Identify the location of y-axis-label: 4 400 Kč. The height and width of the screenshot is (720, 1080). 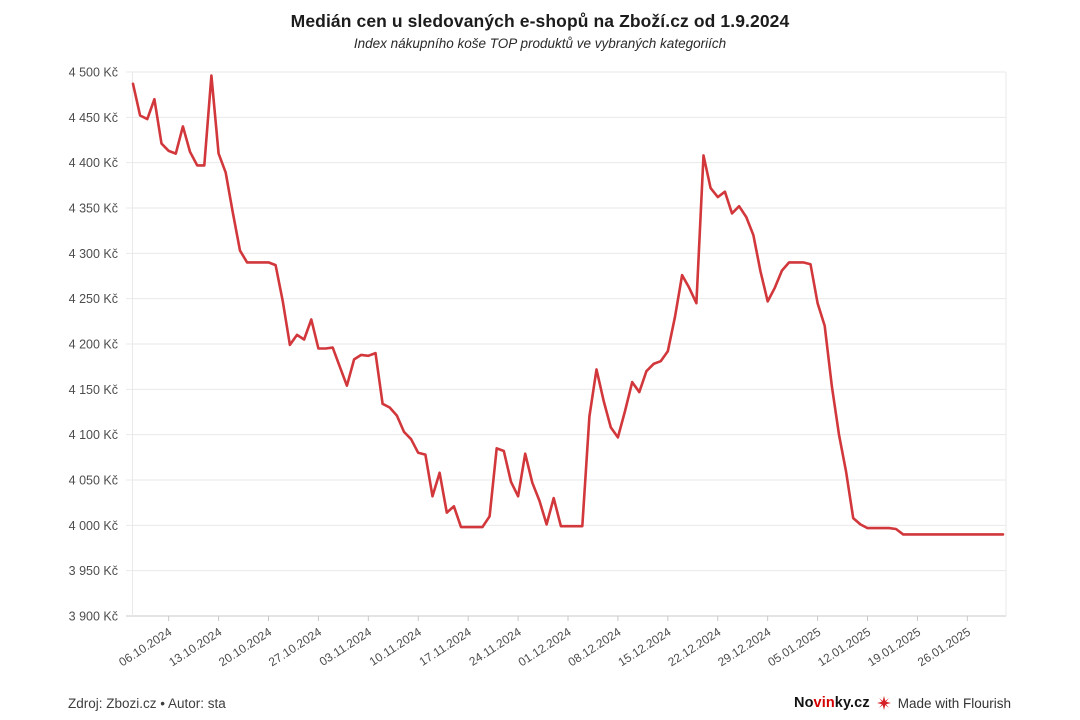
(93, 163).